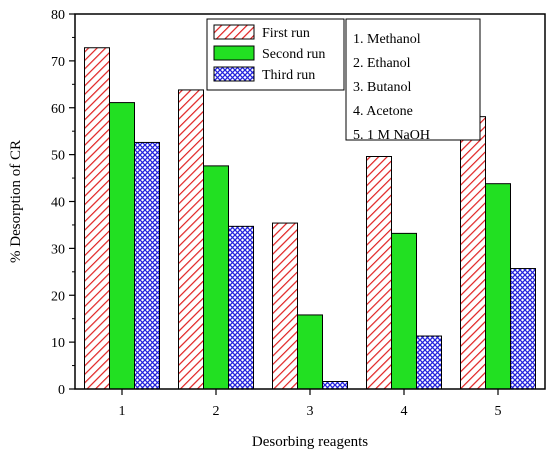 Image resolution: width=550 pixels, height=459 pixels. What do you see at coordinates (391, 135) in the screenshot?
I see `reagent-note-5: 5. 1 M NaOH` at bounding box center [391, 135].